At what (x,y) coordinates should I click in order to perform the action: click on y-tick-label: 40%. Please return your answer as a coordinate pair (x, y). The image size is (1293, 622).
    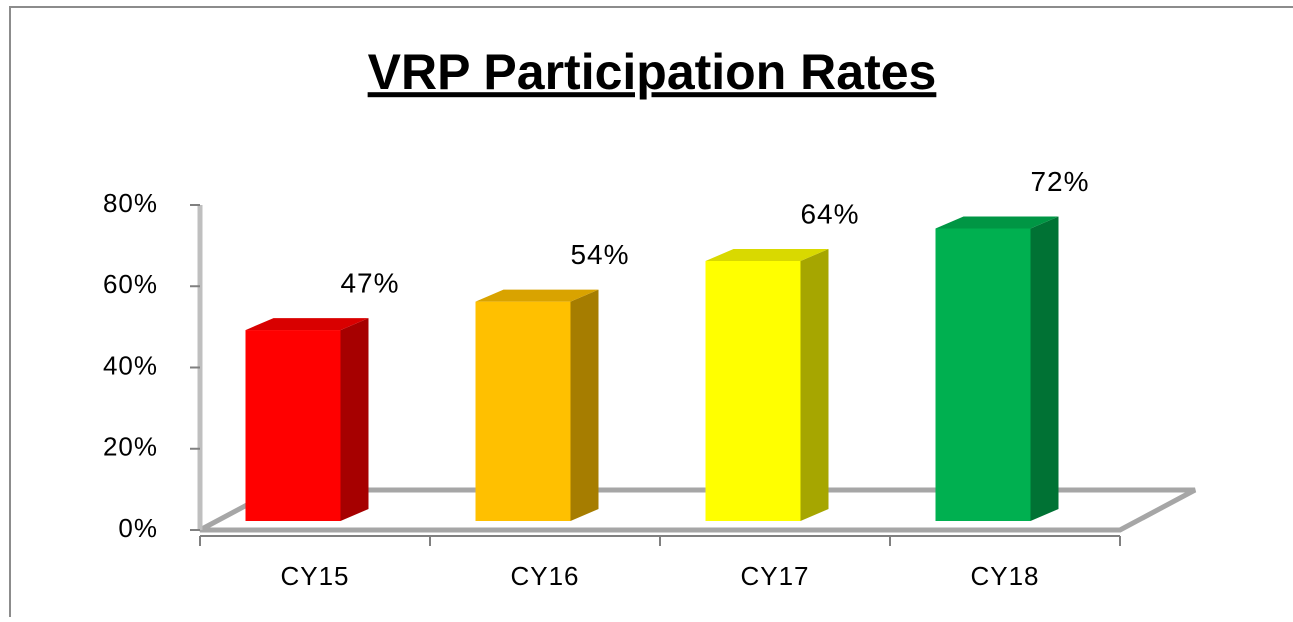
    Looking at the image, I should click on (130, 365).